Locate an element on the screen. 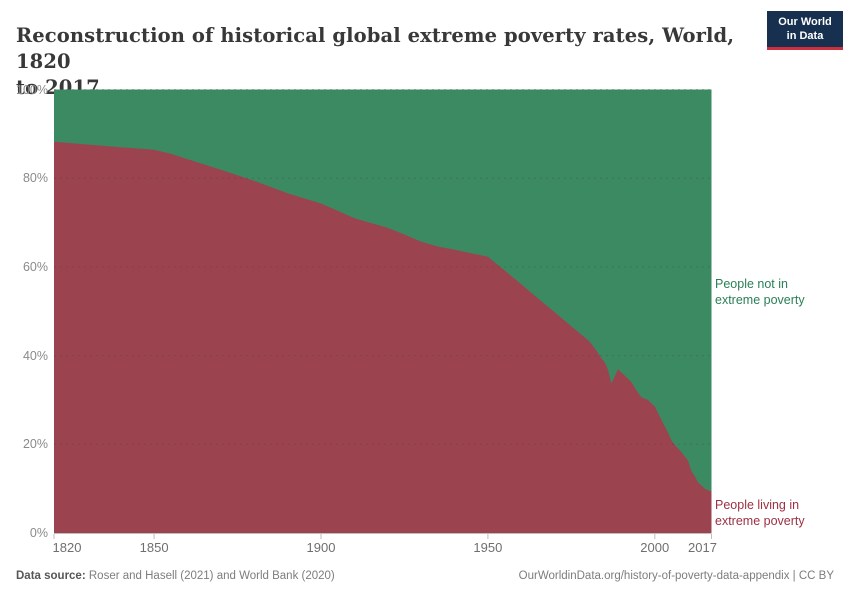 Image resolution: width=850 pixels, height=600 pixels. owid-logo-line1: Our World is located at coordinates (805, 22).